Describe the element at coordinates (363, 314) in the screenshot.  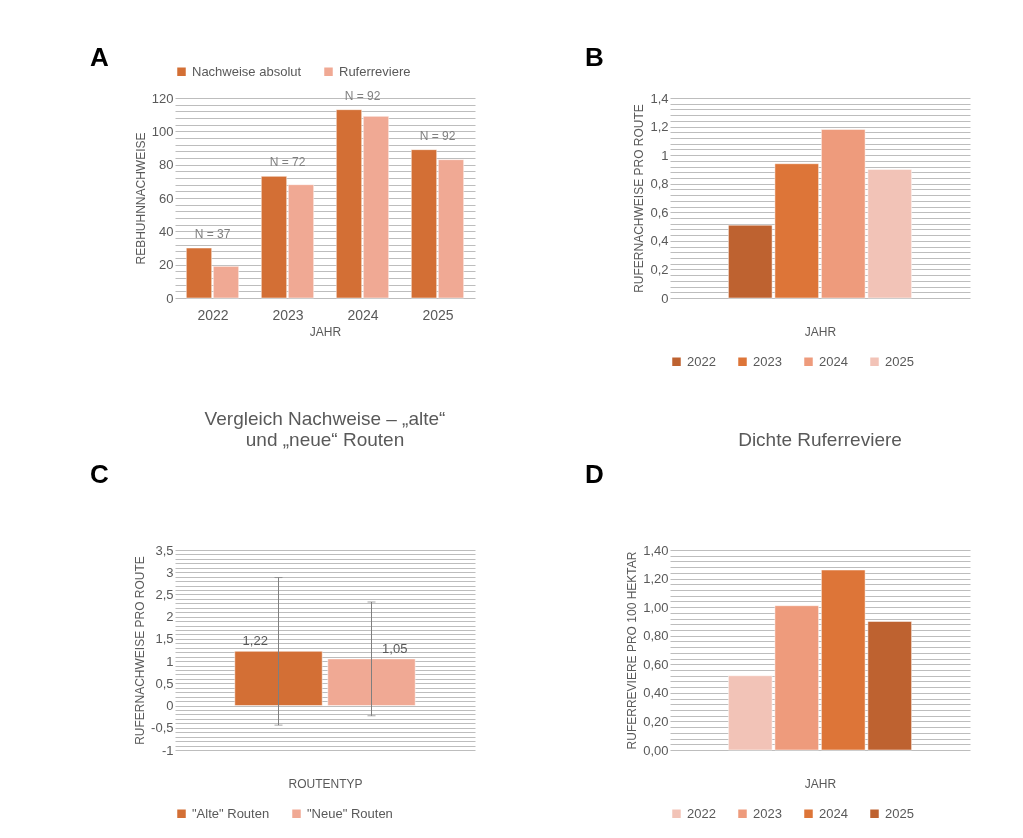
I see `x-tick-label: 2024` at that location.